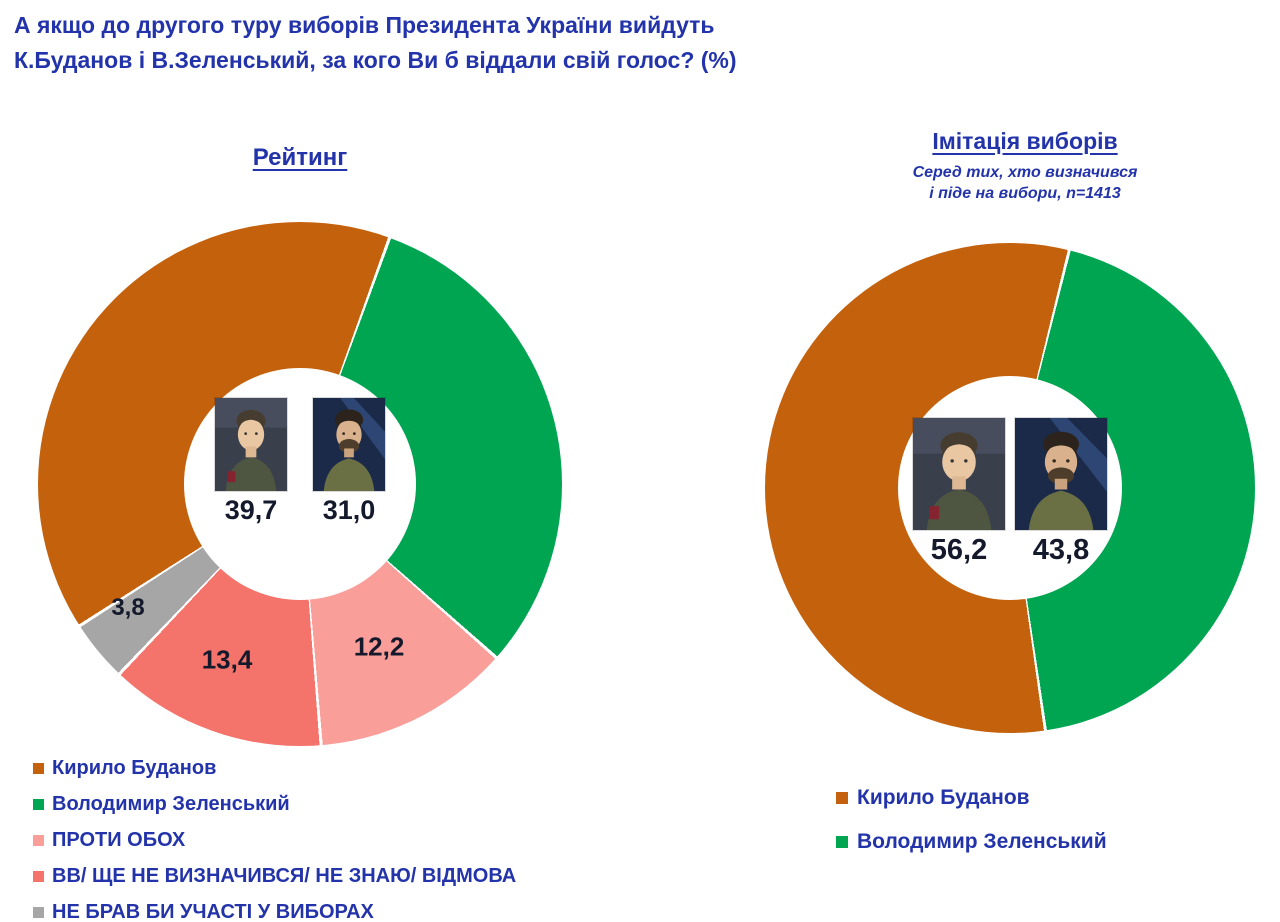 This screenshot has height=922, width=1280. I want to click on simulation-legend: Кирило Буданов Володимир Зеленський, so click(971, 820).